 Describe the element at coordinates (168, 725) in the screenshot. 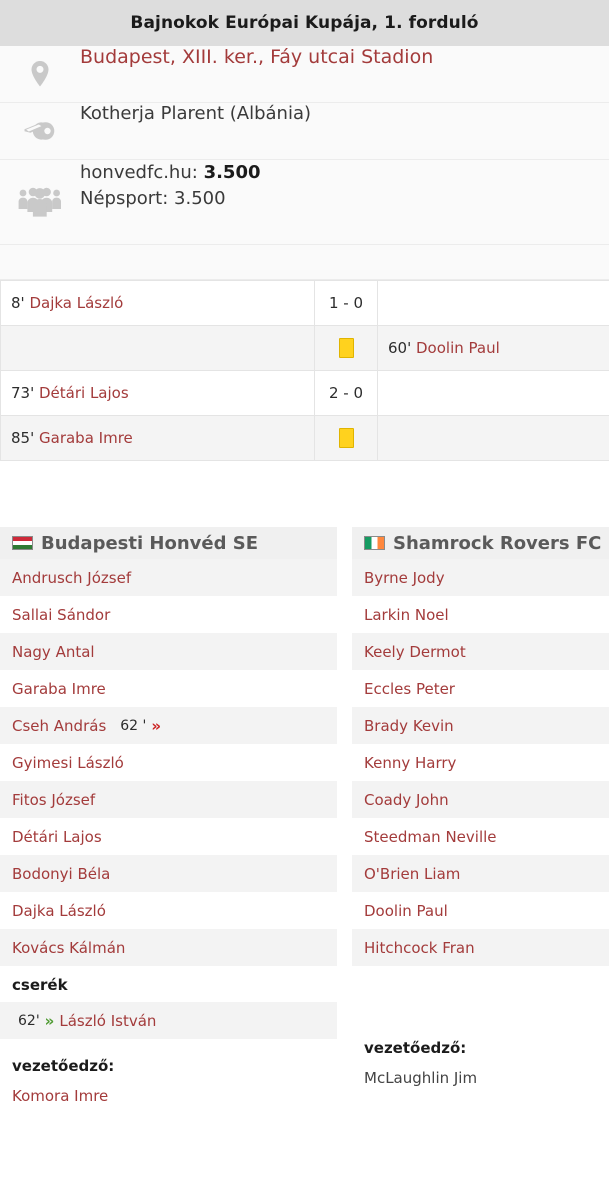

I see `list-item: Cseh András 62 ' »` at that location.